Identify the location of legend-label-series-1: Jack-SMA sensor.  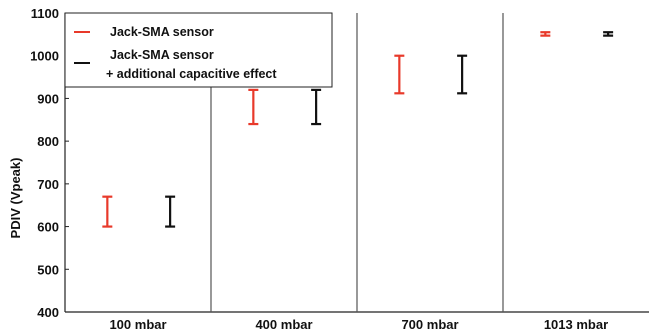
(162, 32).